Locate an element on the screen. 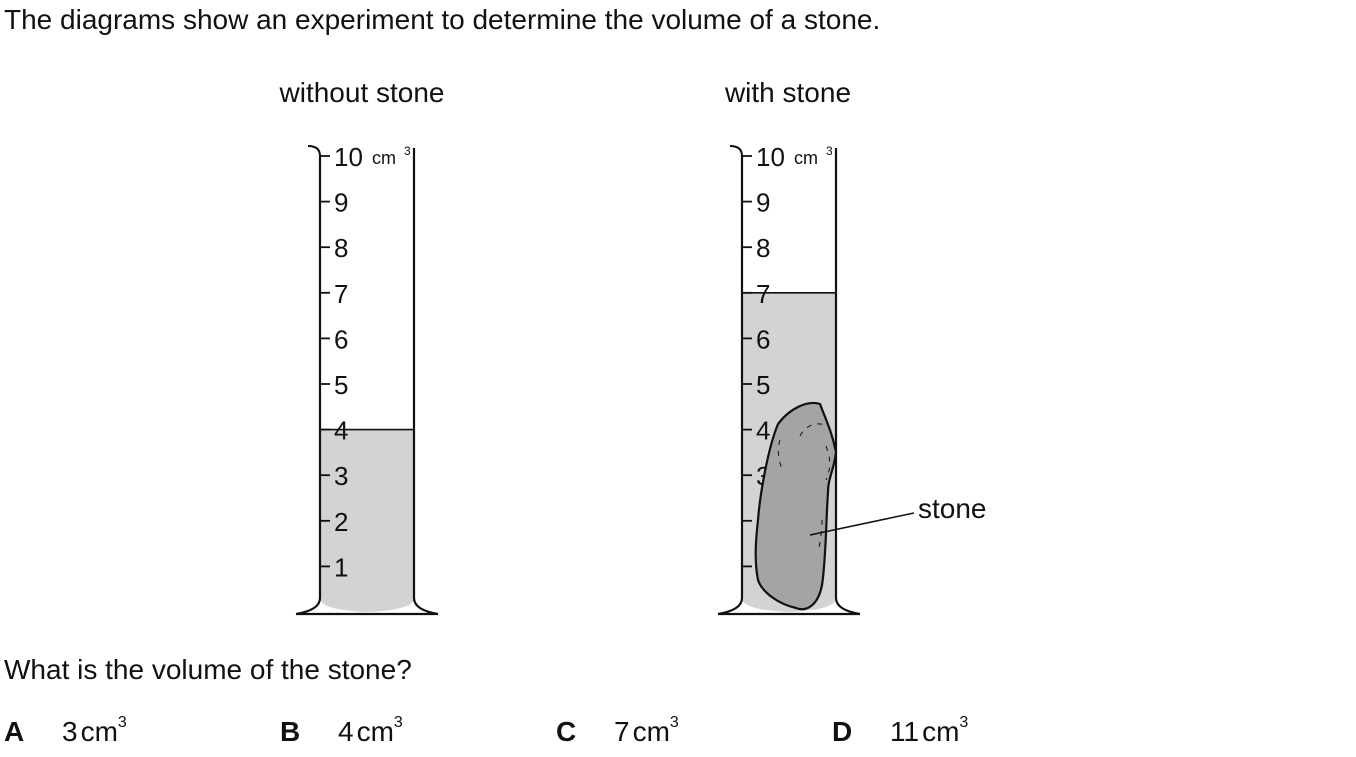 Image resolution: width=1356 pixels, height=757 pixels. option-value: 4 is located at coordinates (346, 731).